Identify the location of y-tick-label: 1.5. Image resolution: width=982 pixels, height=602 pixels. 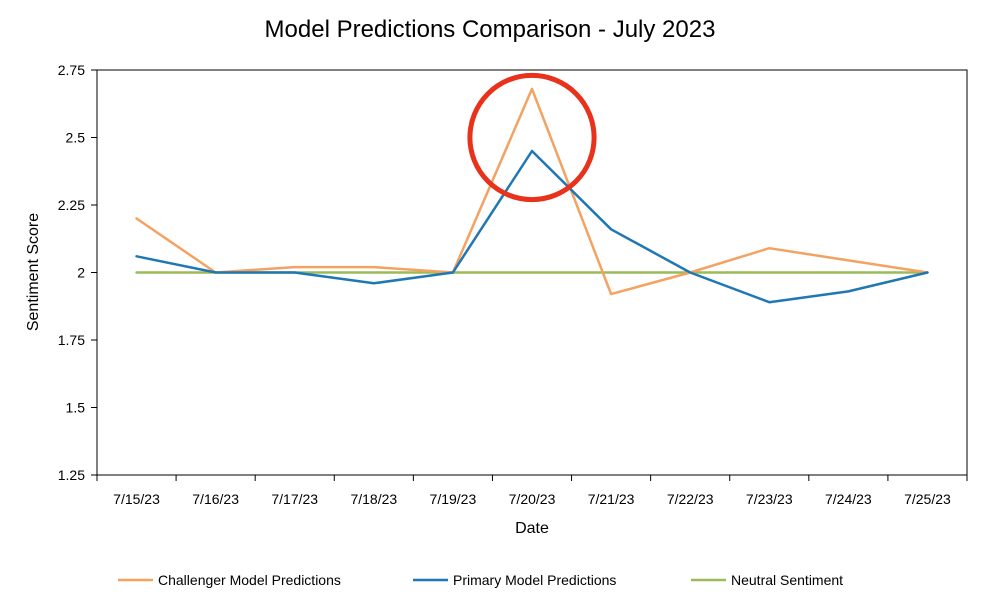
(76, 408).